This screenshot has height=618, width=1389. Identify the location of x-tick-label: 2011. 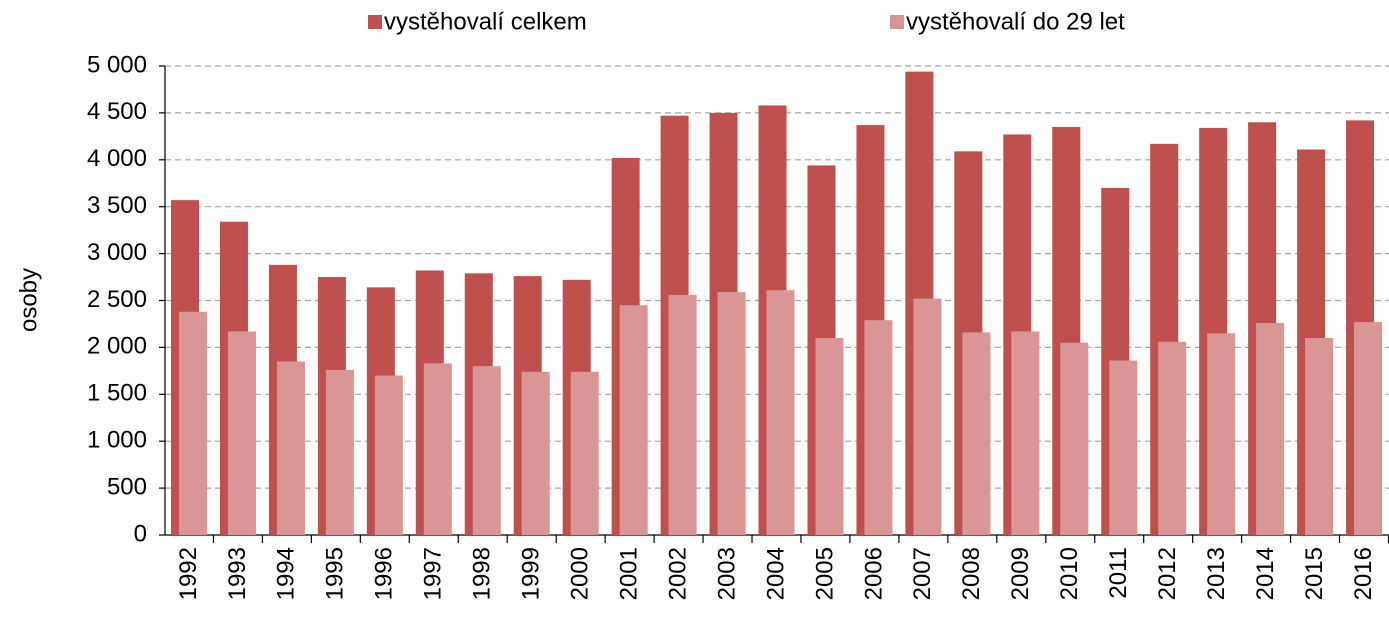
(1118, 573).